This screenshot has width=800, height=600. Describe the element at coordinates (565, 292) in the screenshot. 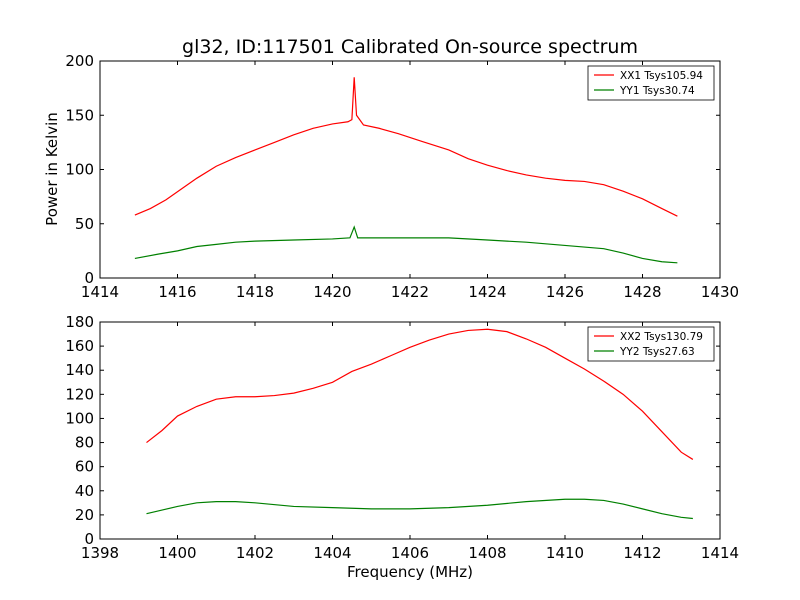

I see `x-tick-label: 1426` at that location.